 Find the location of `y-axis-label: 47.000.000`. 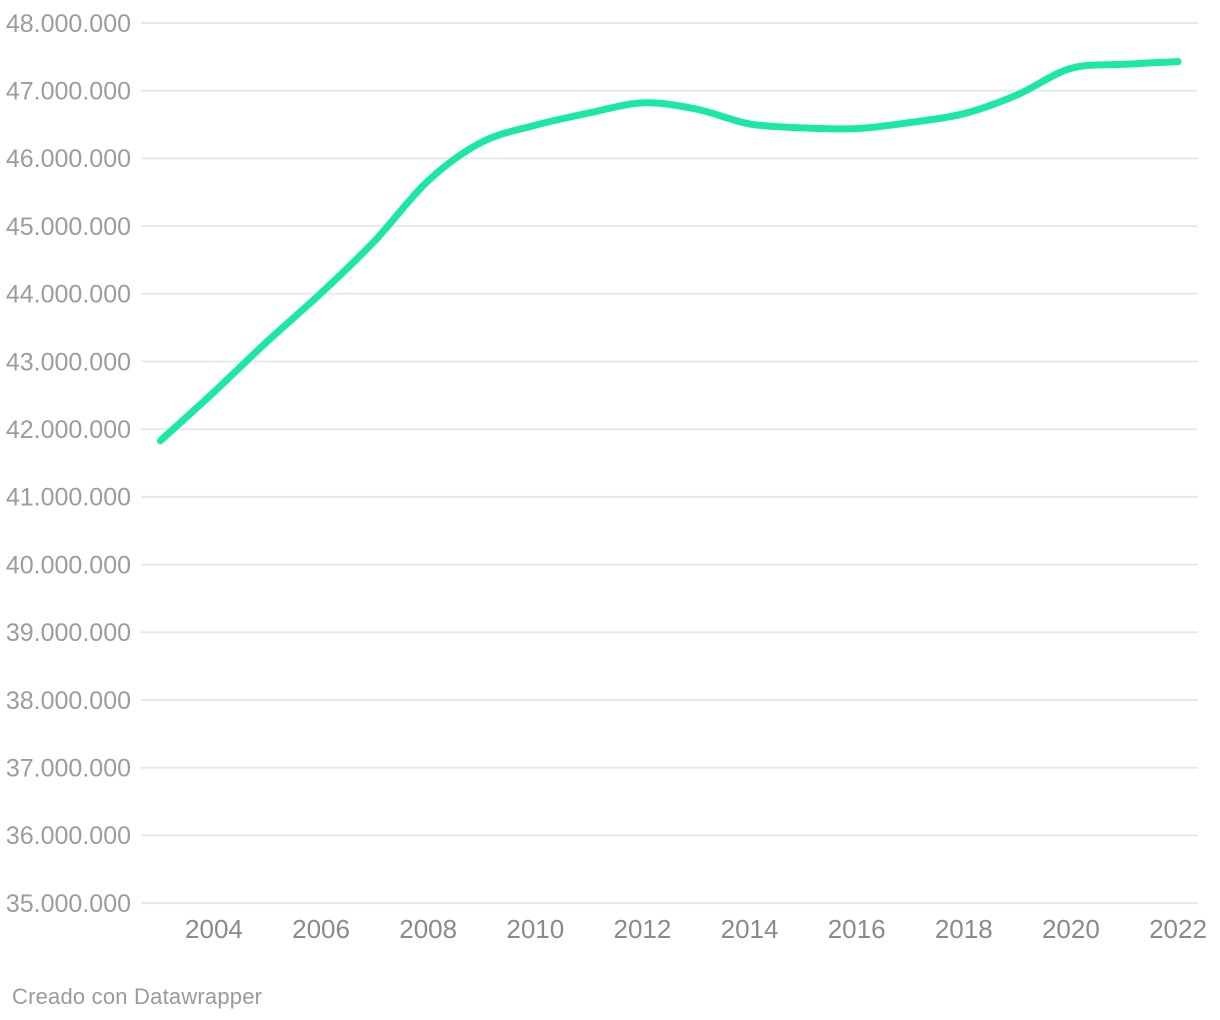

y-axis-label: 47.000.000 is located at coordinates (68, 91).